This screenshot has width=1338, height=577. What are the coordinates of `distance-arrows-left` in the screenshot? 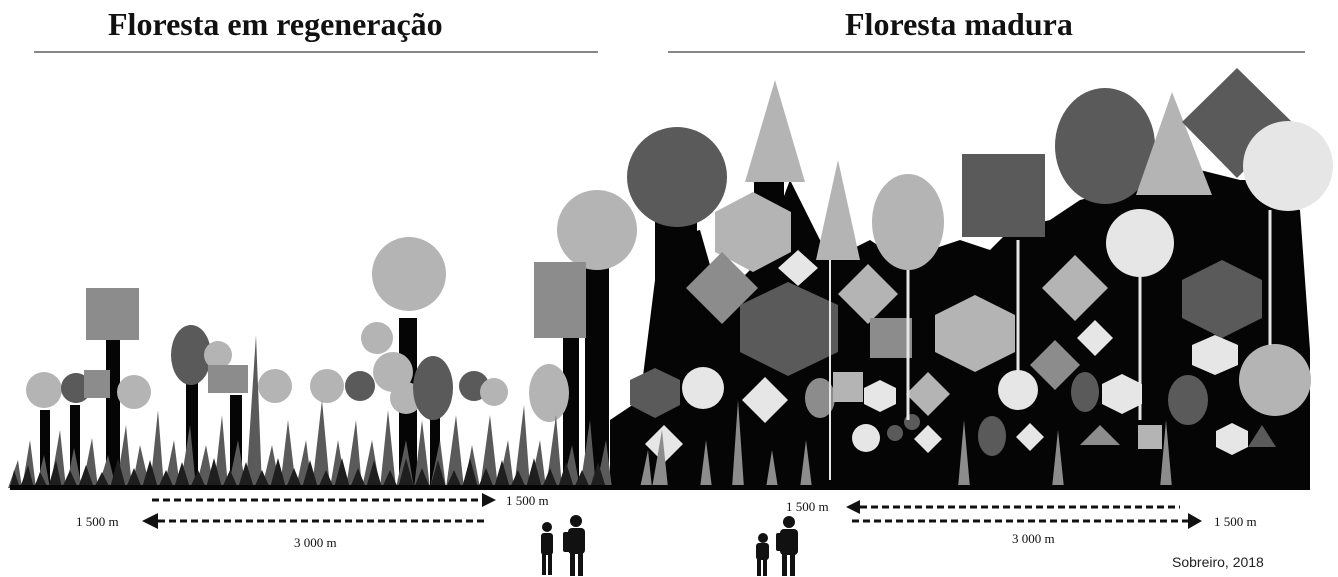 It's located at (319, 511).